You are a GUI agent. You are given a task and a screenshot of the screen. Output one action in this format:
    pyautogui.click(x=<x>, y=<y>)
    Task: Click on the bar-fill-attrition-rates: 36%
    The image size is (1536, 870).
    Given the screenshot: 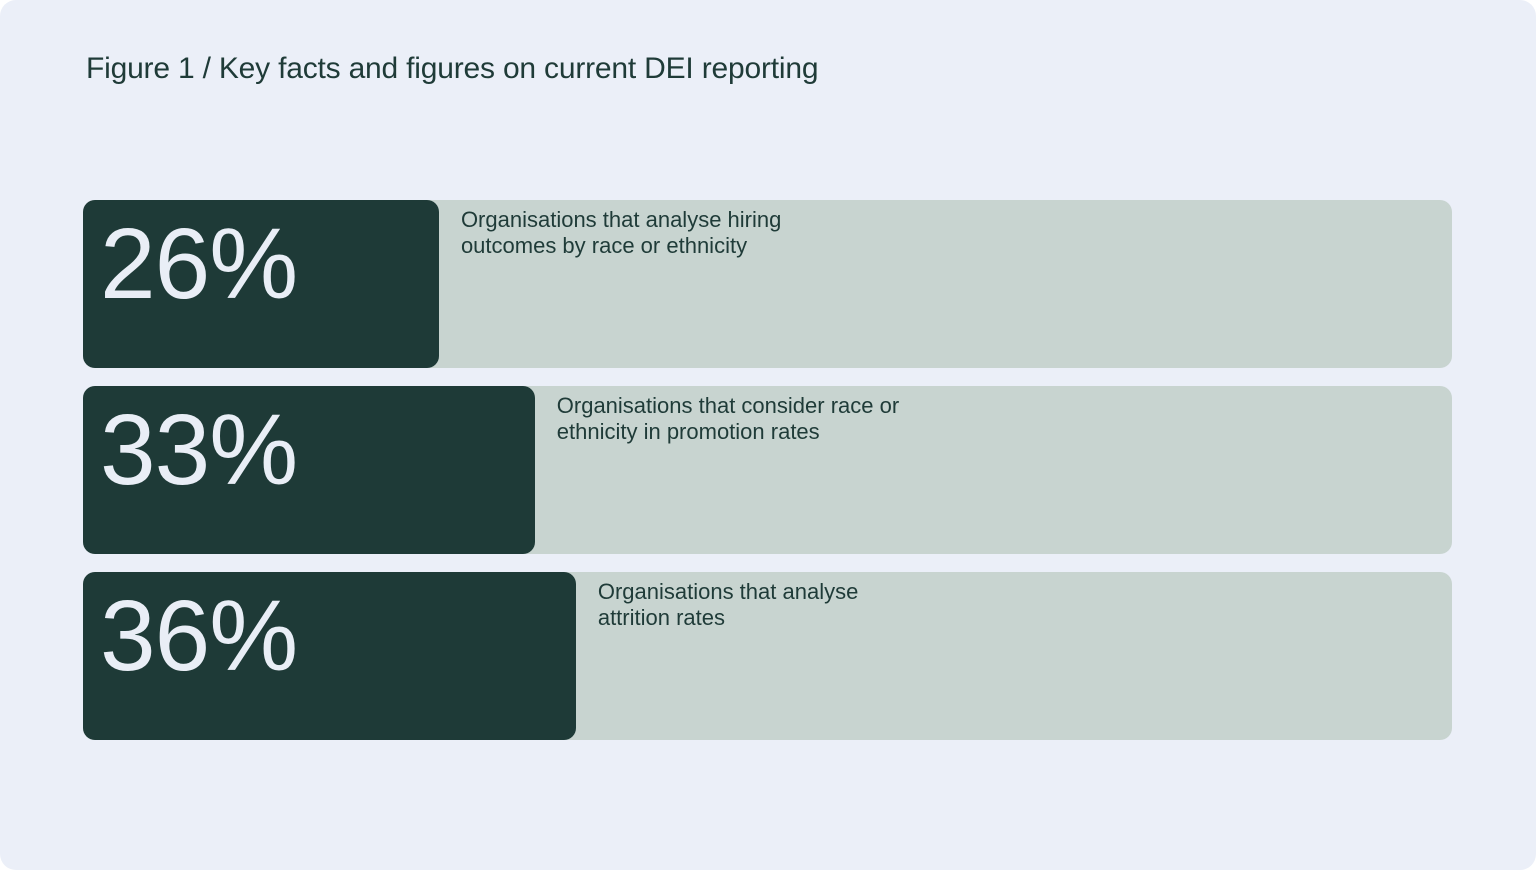 What is the action you would take?
    pyautogui.click(x=329, y=656)
    